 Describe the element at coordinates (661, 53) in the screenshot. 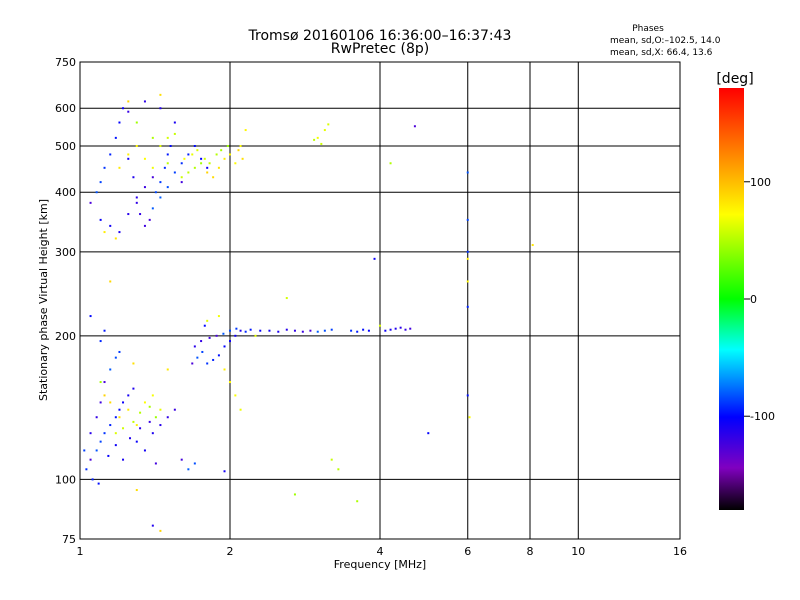

I see `stats-x-line: mean, sd,X: 66.4, 13.6` at that location.